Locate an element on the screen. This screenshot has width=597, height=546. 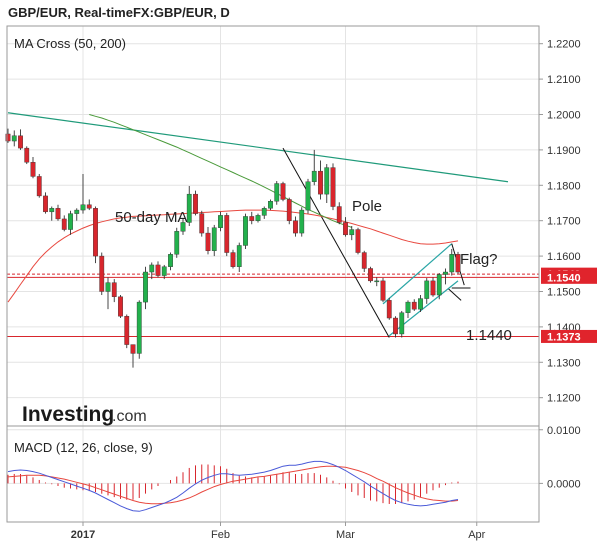
price-badge-label: 1.1373 is located at coordinates (564, 337).